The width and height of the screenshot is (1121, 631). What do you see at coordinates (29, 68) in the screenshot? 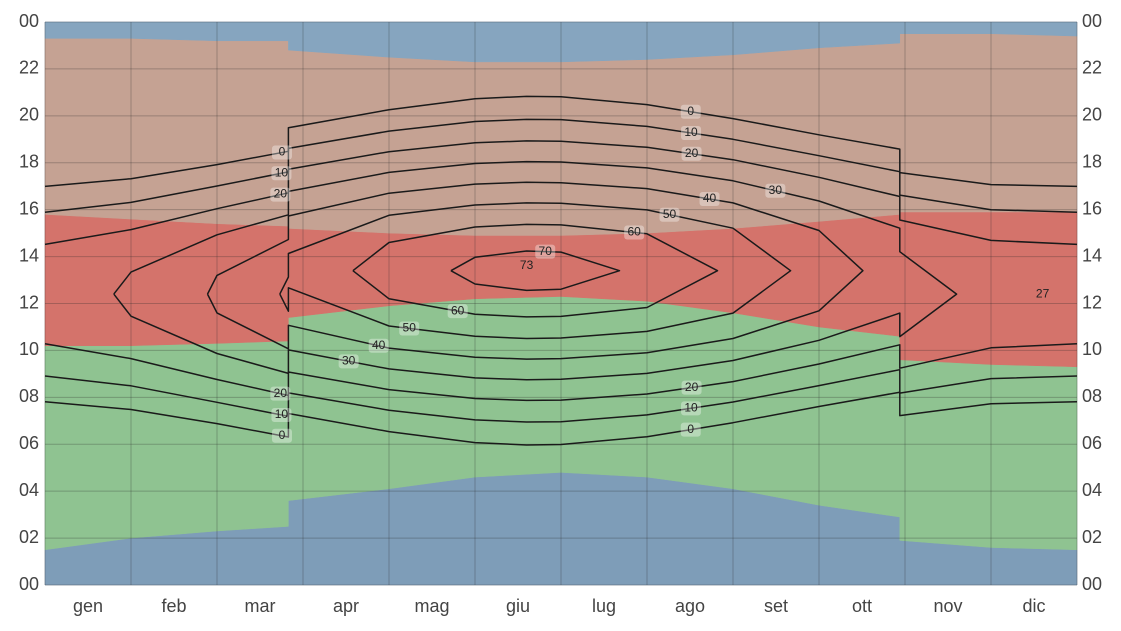
I see `y-tick-label: 22` at bounding box center [29, 68].